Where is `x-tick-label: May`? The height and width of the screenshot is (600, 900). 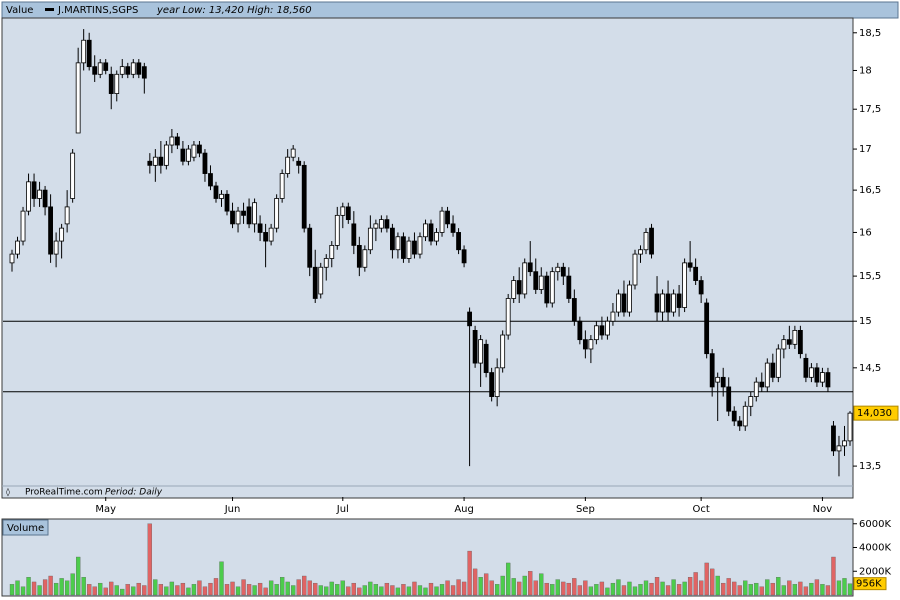 x-tick-label: May is located at coordinates (105, 509).